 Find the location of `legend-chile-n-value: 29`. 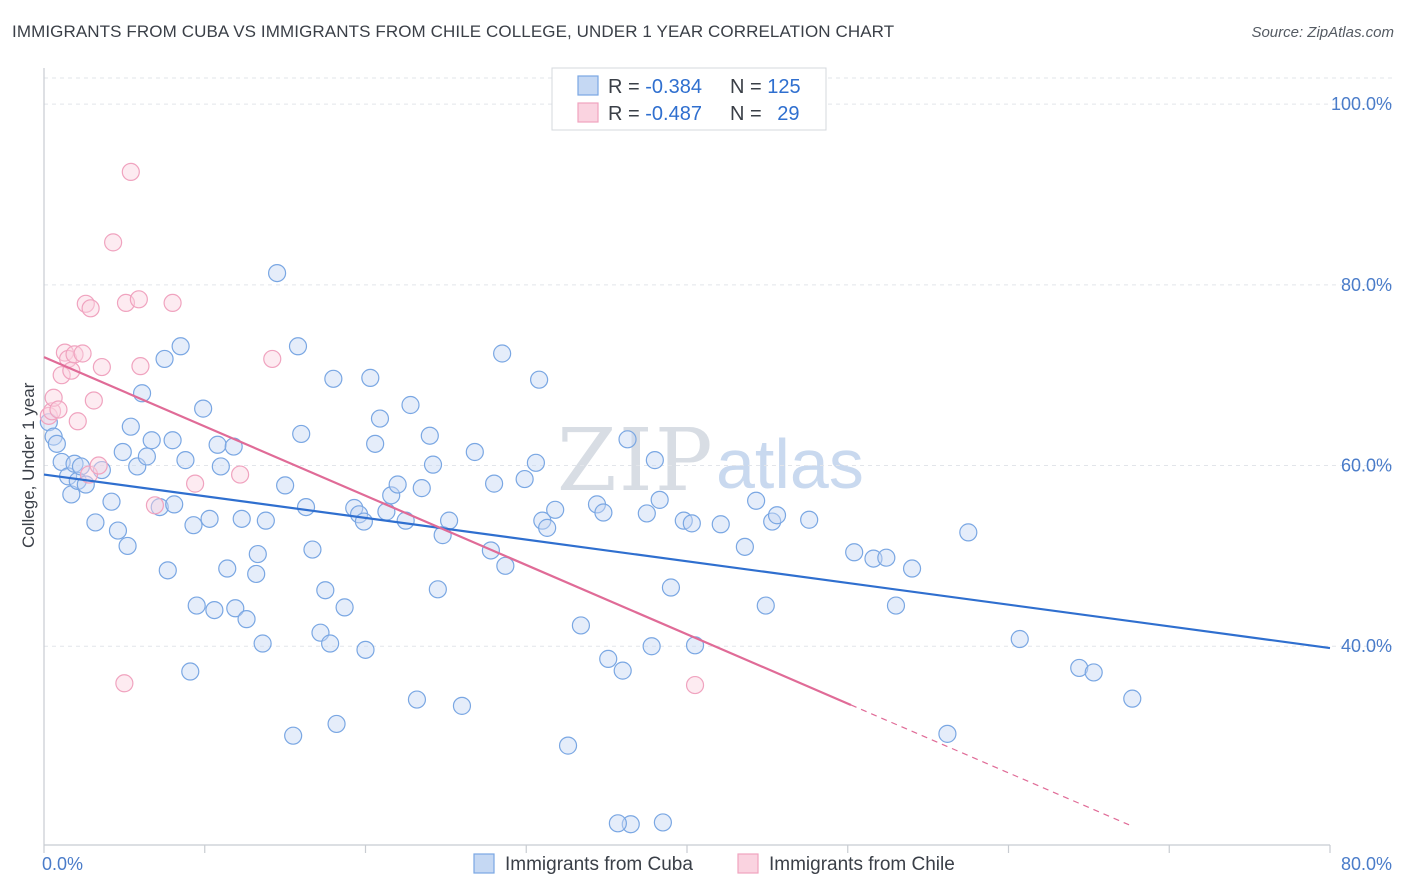

legend-chile-n-value: 29 is located at coordinates (788, 114).